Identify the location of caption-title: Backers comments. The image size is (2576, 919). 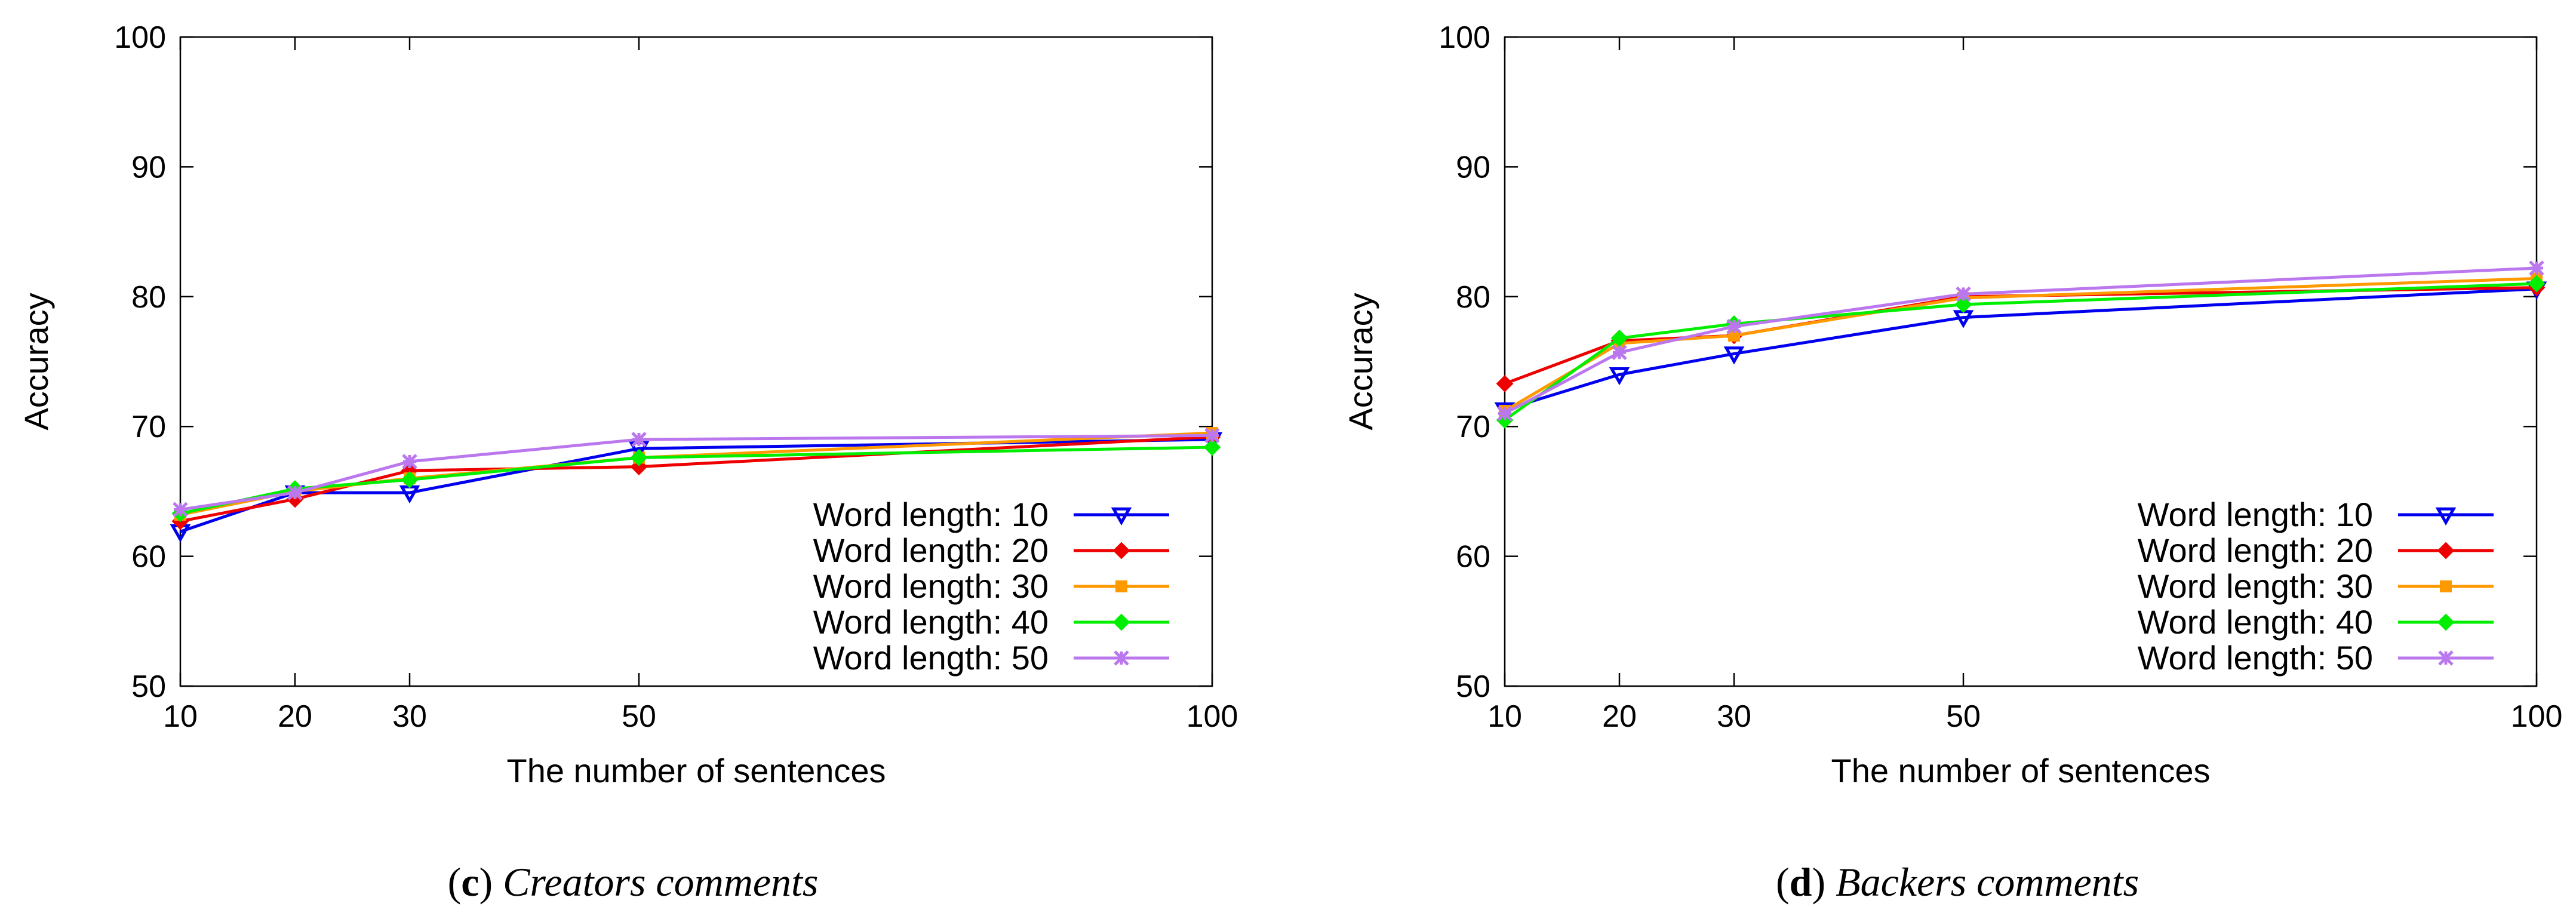
(1987, 882).